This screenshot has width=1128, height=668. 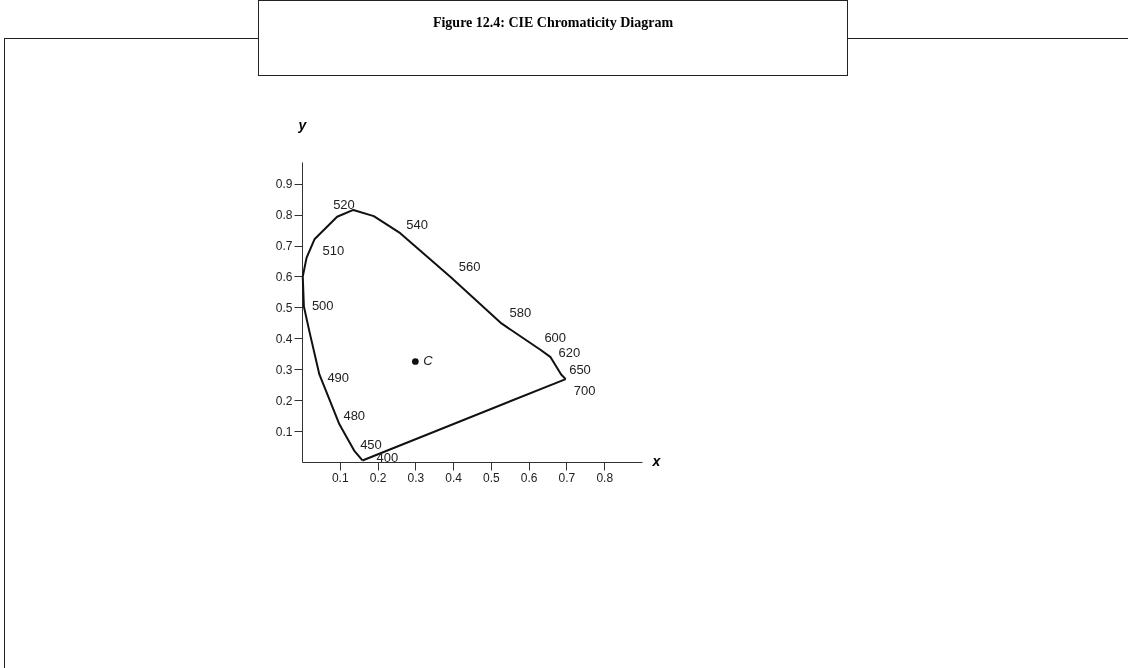 What do you see at coordinates (555, 337) in the screenshot?
I see `annotation: 600` at bounding box center [555, 337].